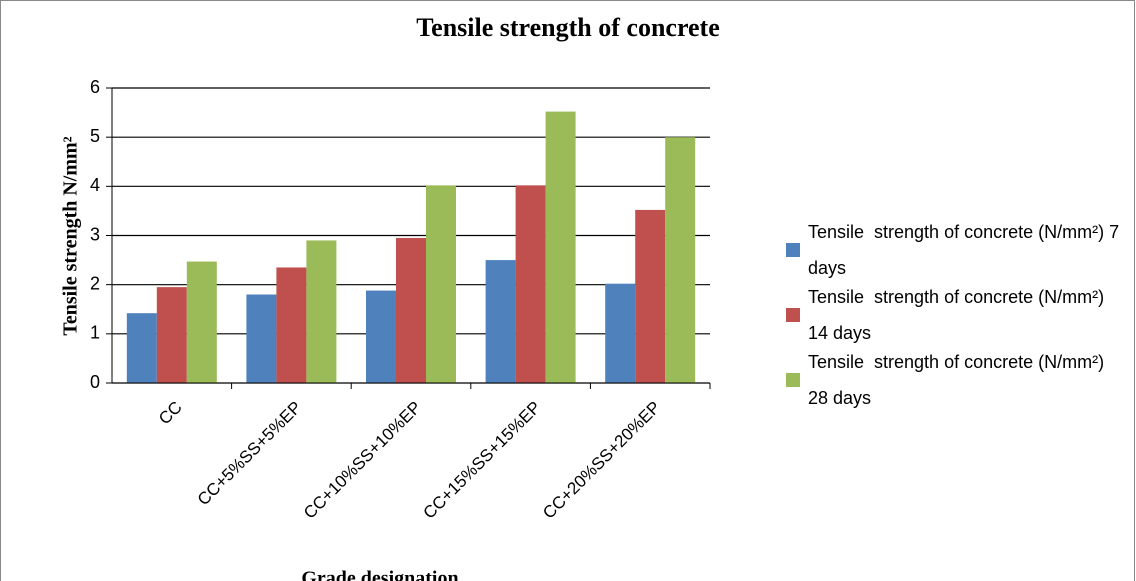  What do you see at coordinates (250, 454) in the screenshot?
I see `x-tick-label: CC+5%SS+5%EP` at bounding box center [250, 454].